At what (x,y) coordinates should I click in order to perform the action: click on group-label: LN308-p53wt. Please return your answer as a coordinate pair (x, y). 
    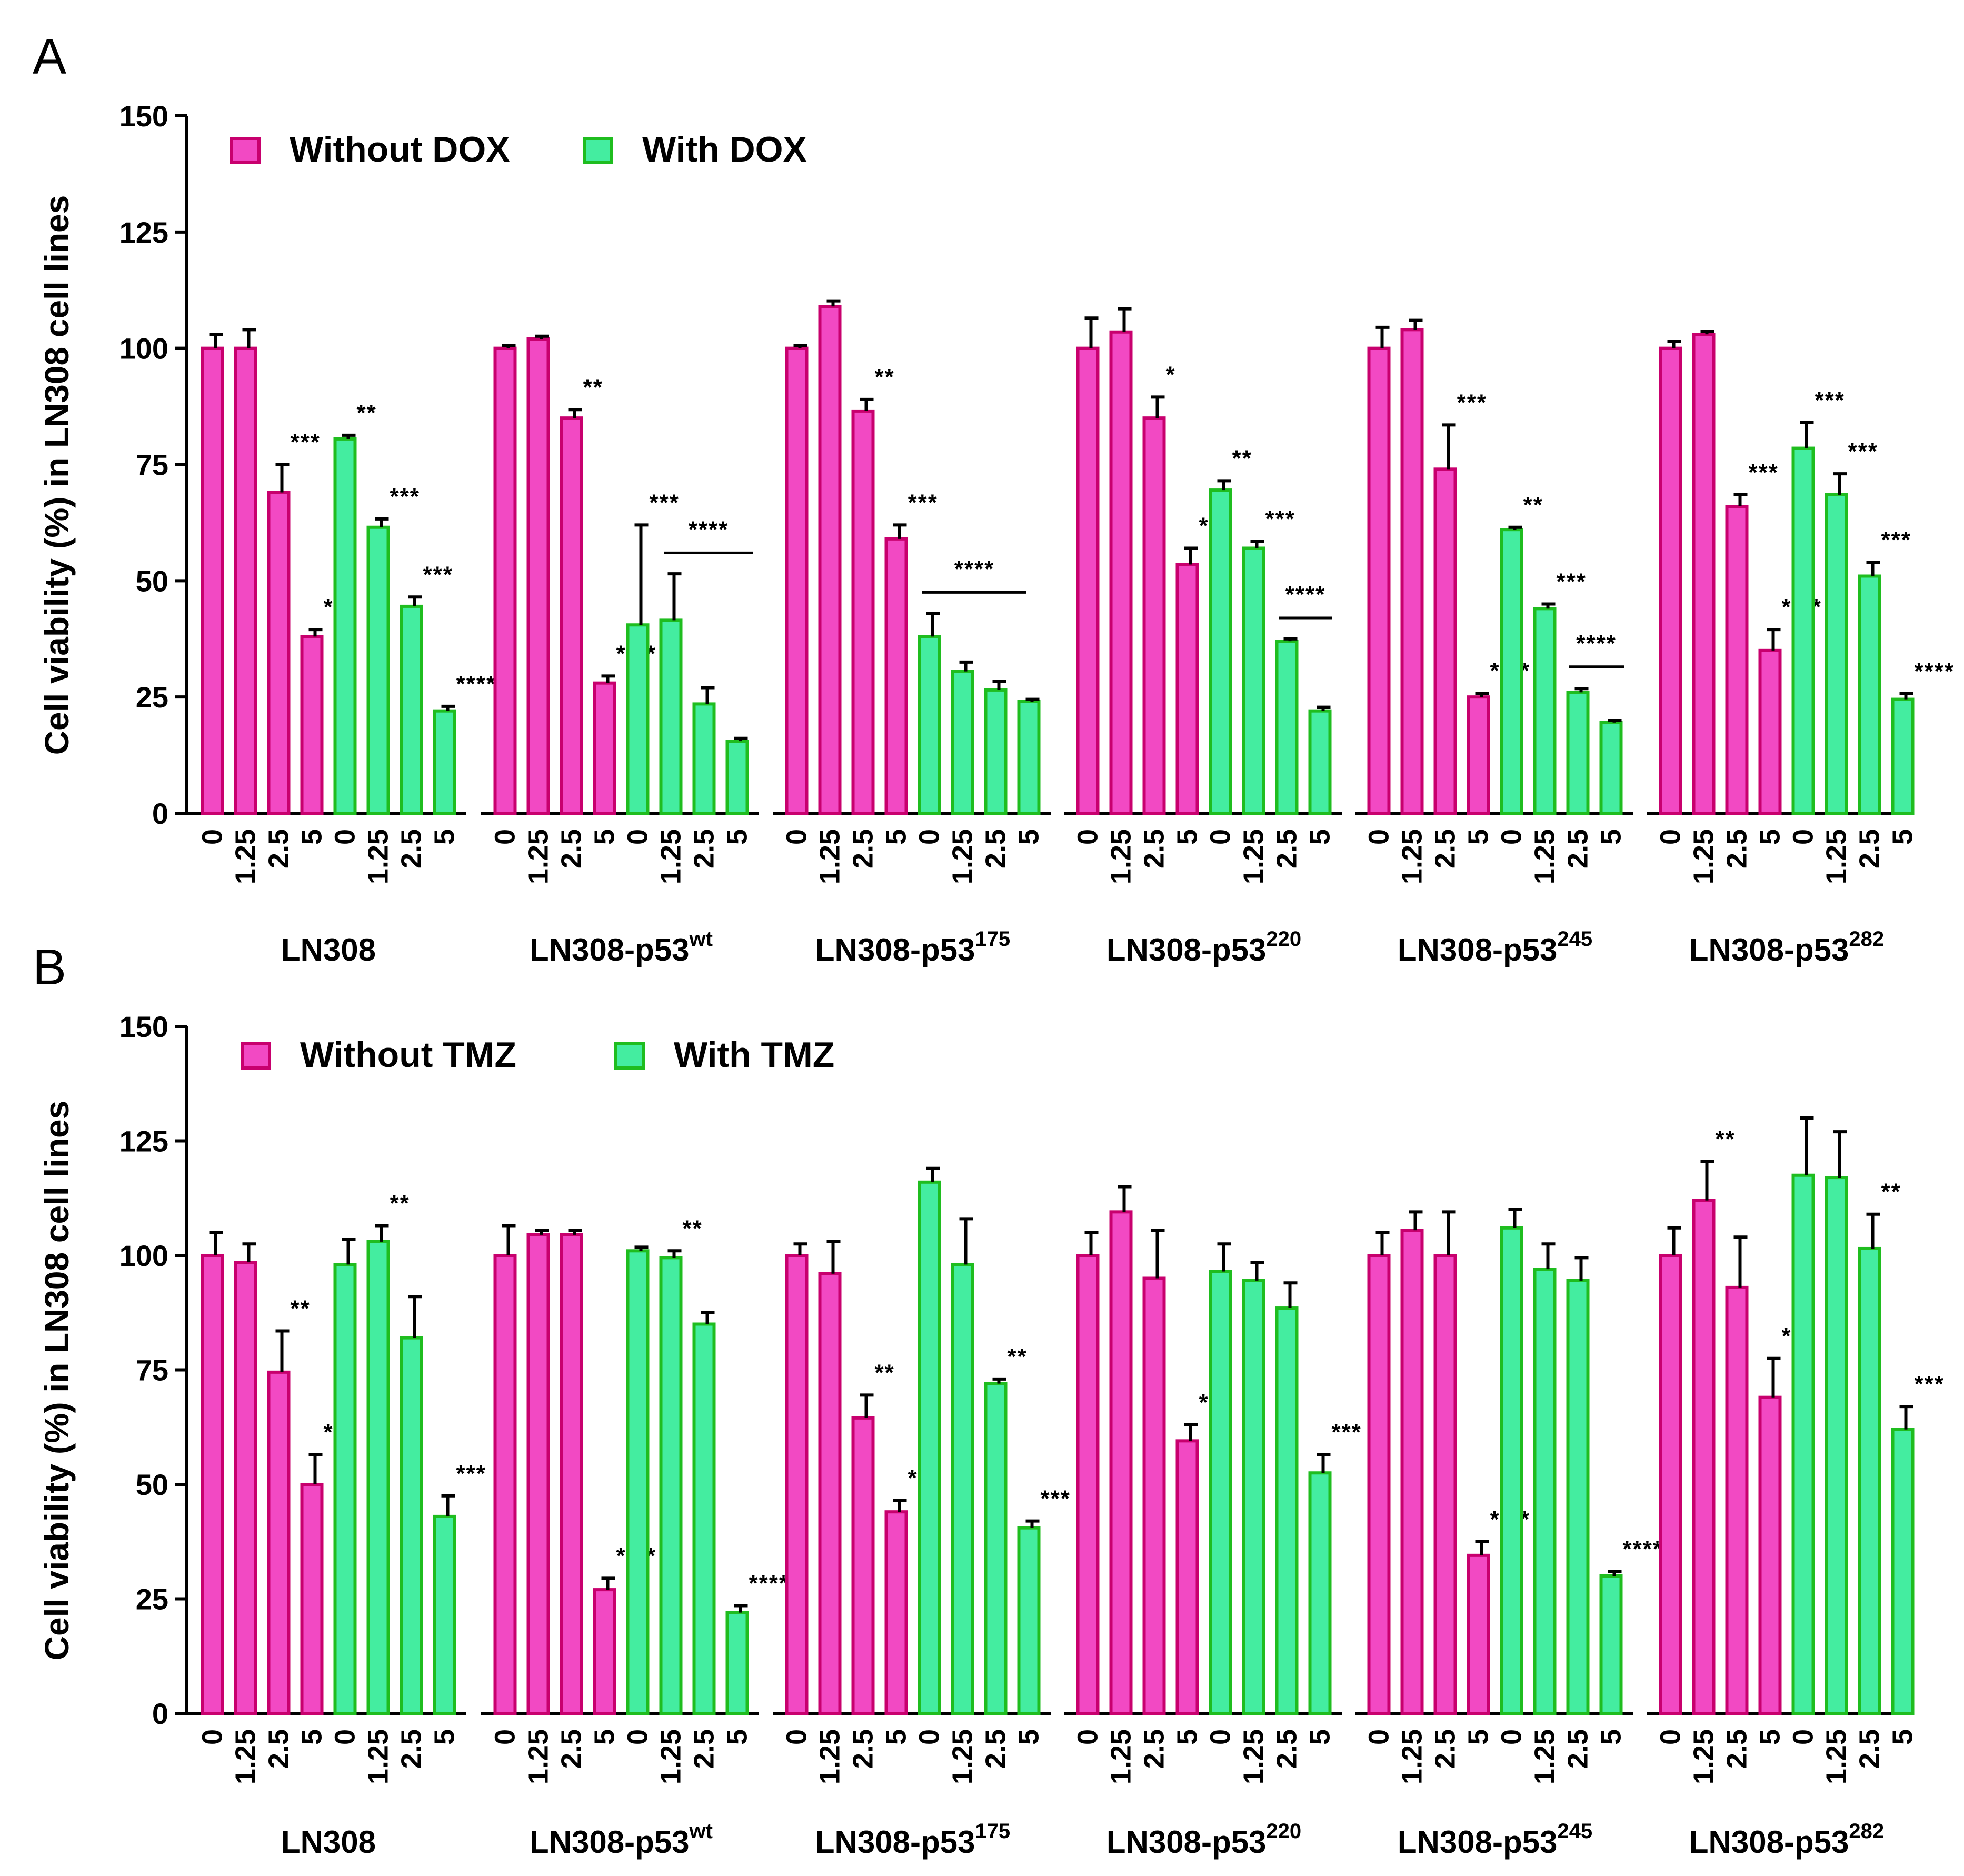
    Looking at the image, I should click on (621, 1840).